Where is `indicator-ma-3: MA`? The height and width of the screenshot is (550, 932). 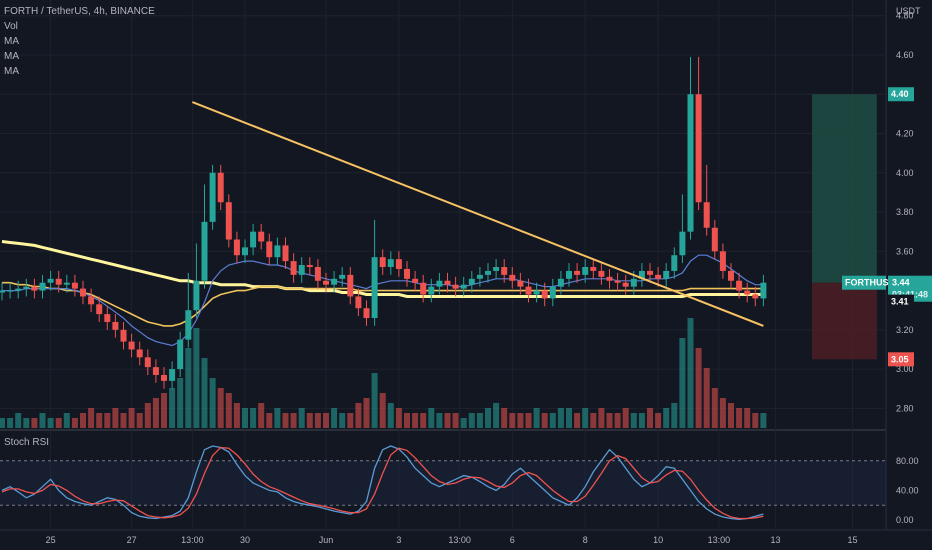
indicator-ma-3: MA is located at coordinates (11, 71).